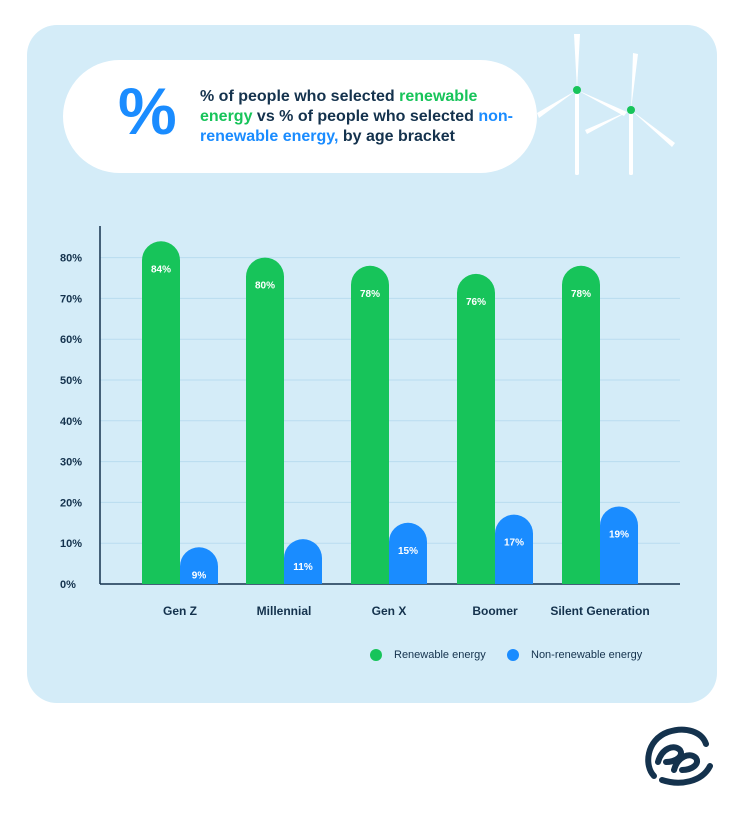  I want to click on legend-label-nonrenewable: Non-renewable energy, so click(587, 655).